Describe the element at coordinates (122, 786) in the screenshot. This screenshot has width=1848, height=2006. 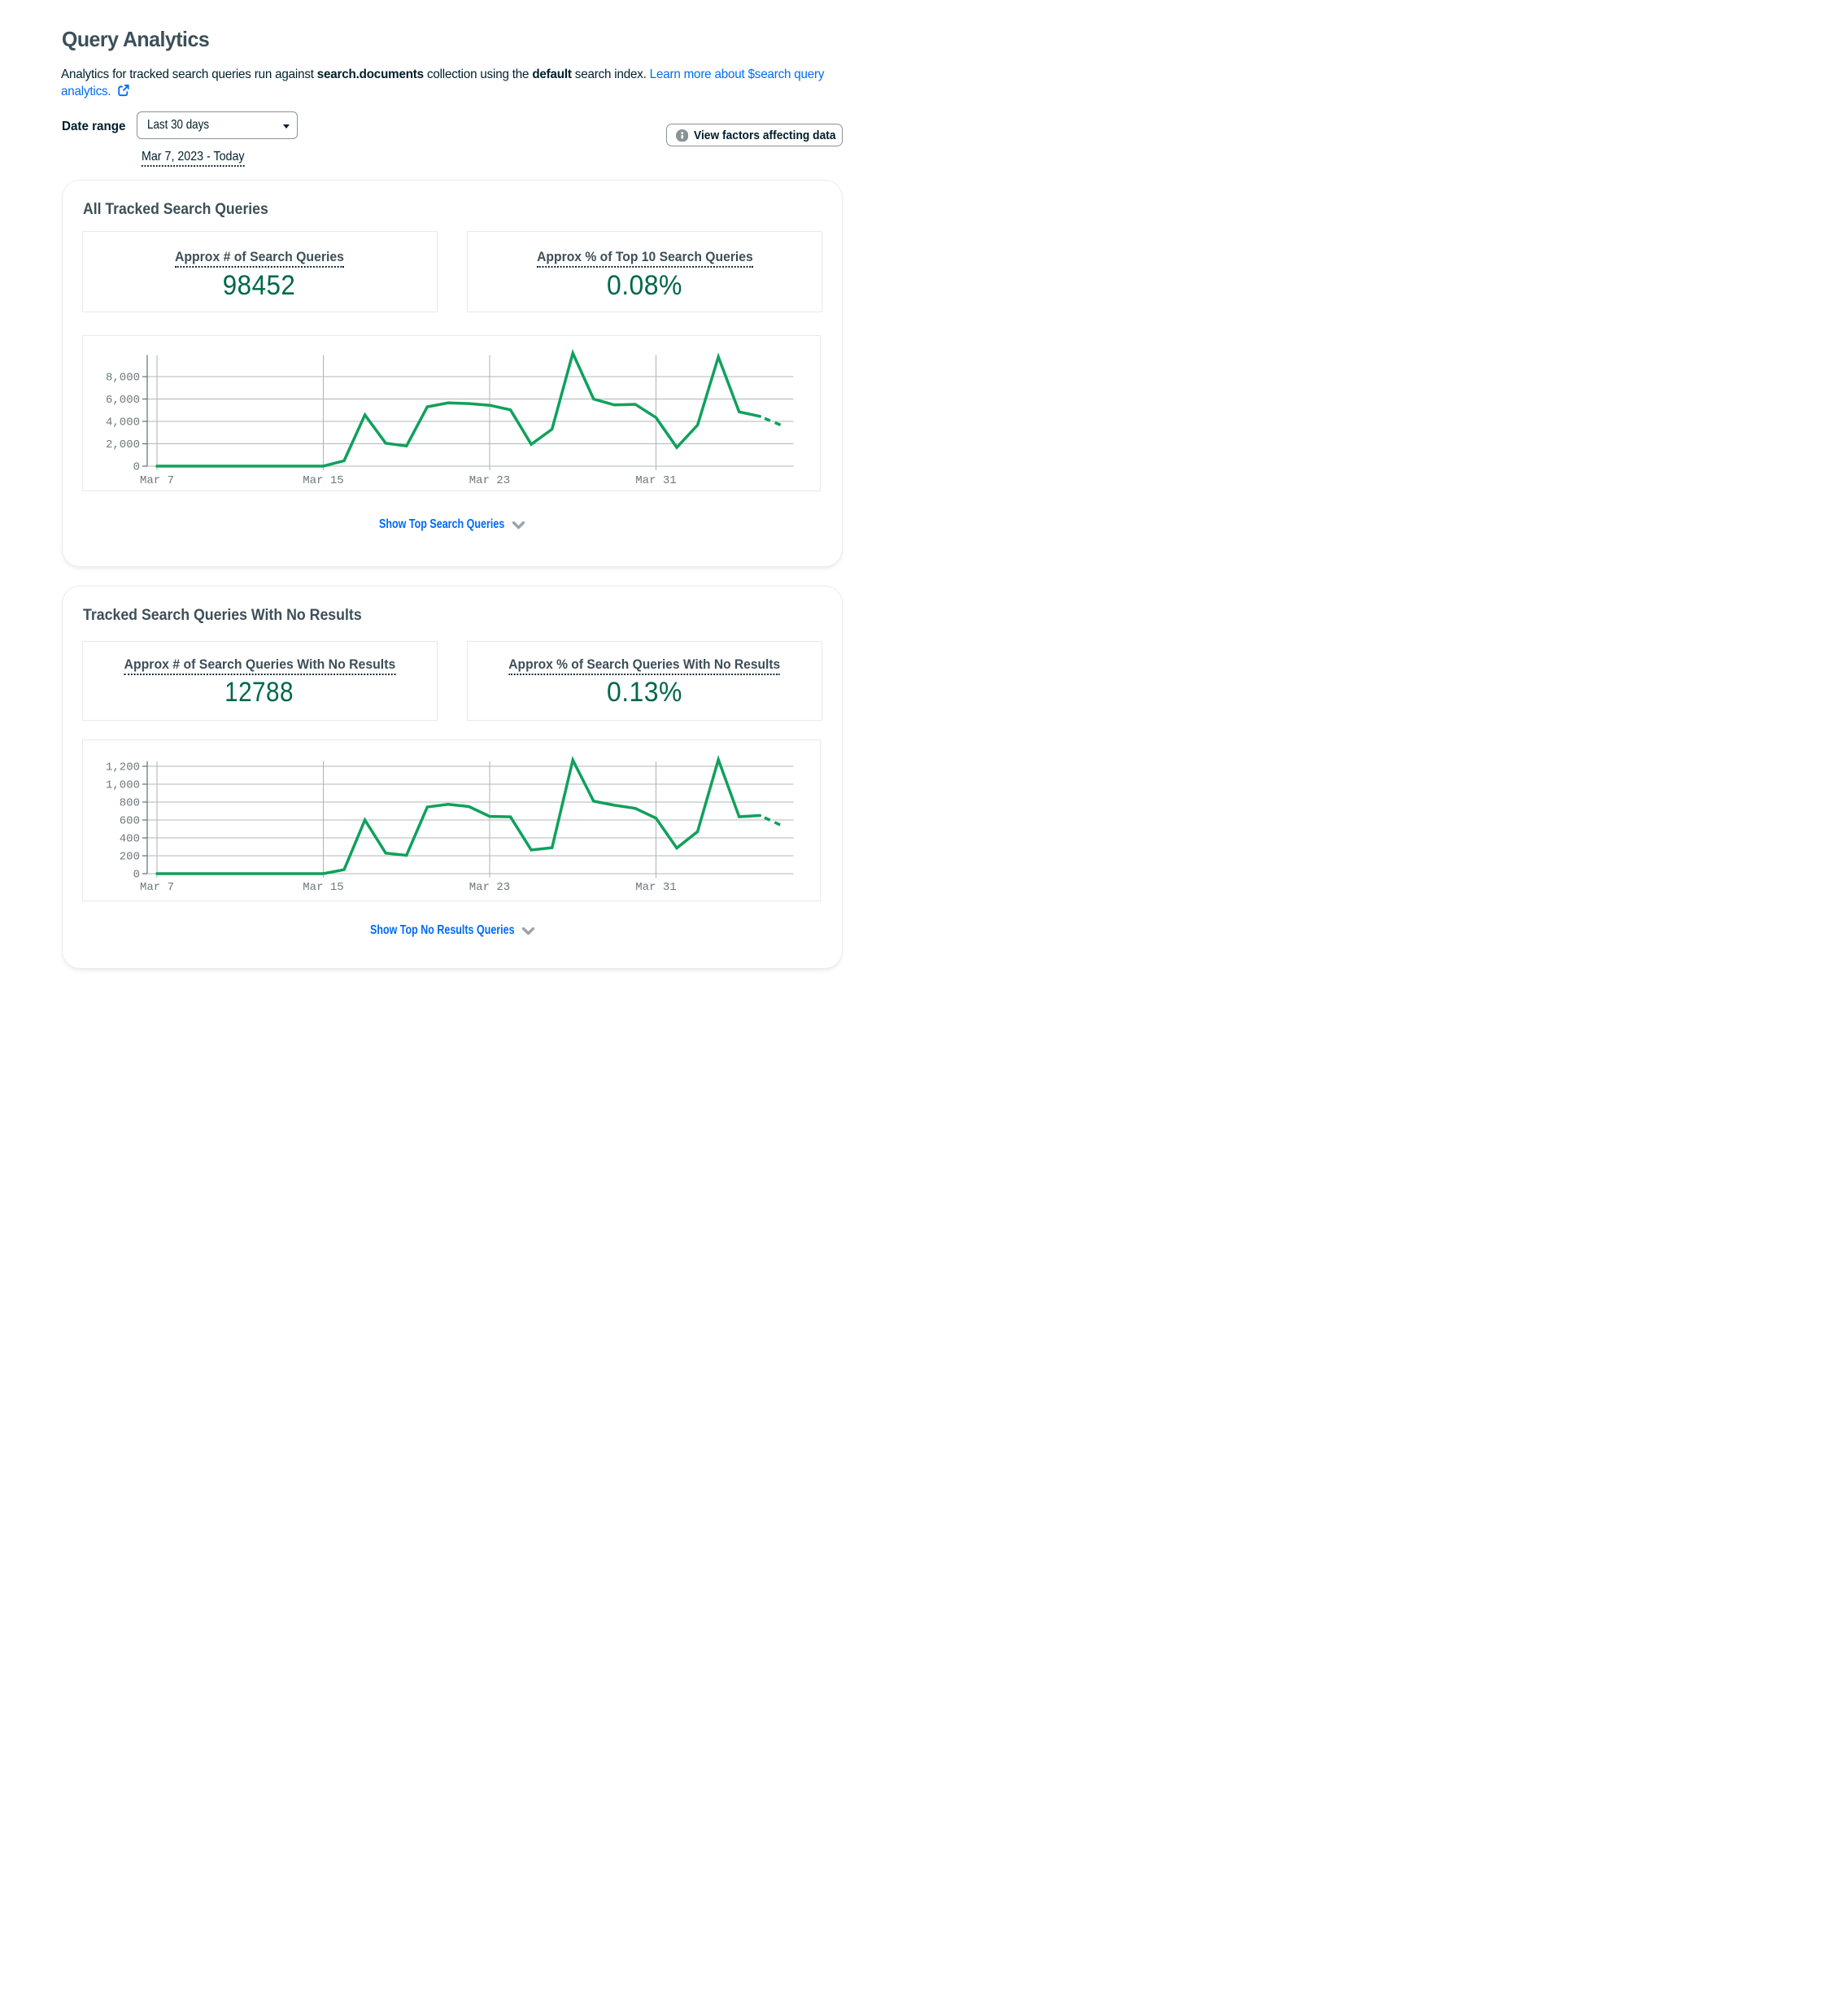
I see `svg-text: 1,000` at that location.